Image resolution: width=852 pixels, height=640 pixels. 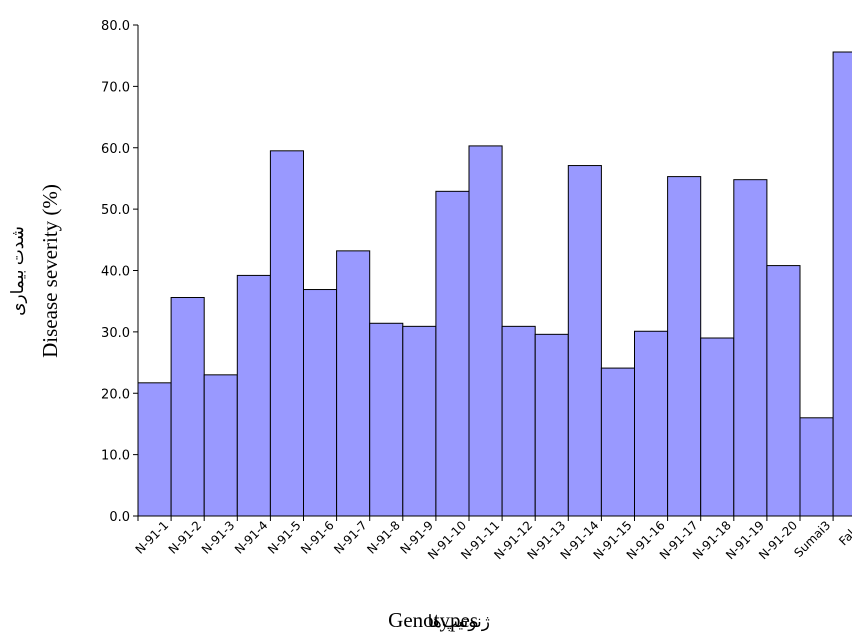 I want to click on x-axis-title-fa: ژنوتیپ‌ها, so click(x=459, y=622).